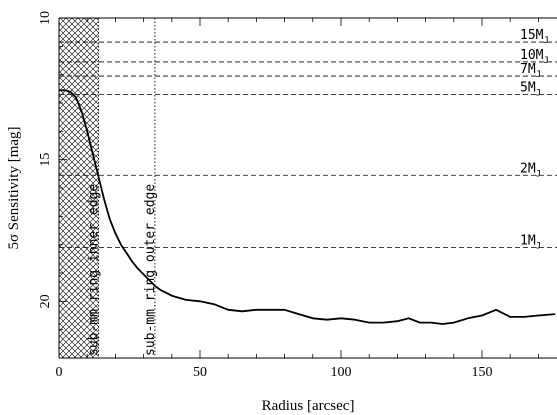  I want to click on mass-line-label: 15MJ, so click(534, 37).